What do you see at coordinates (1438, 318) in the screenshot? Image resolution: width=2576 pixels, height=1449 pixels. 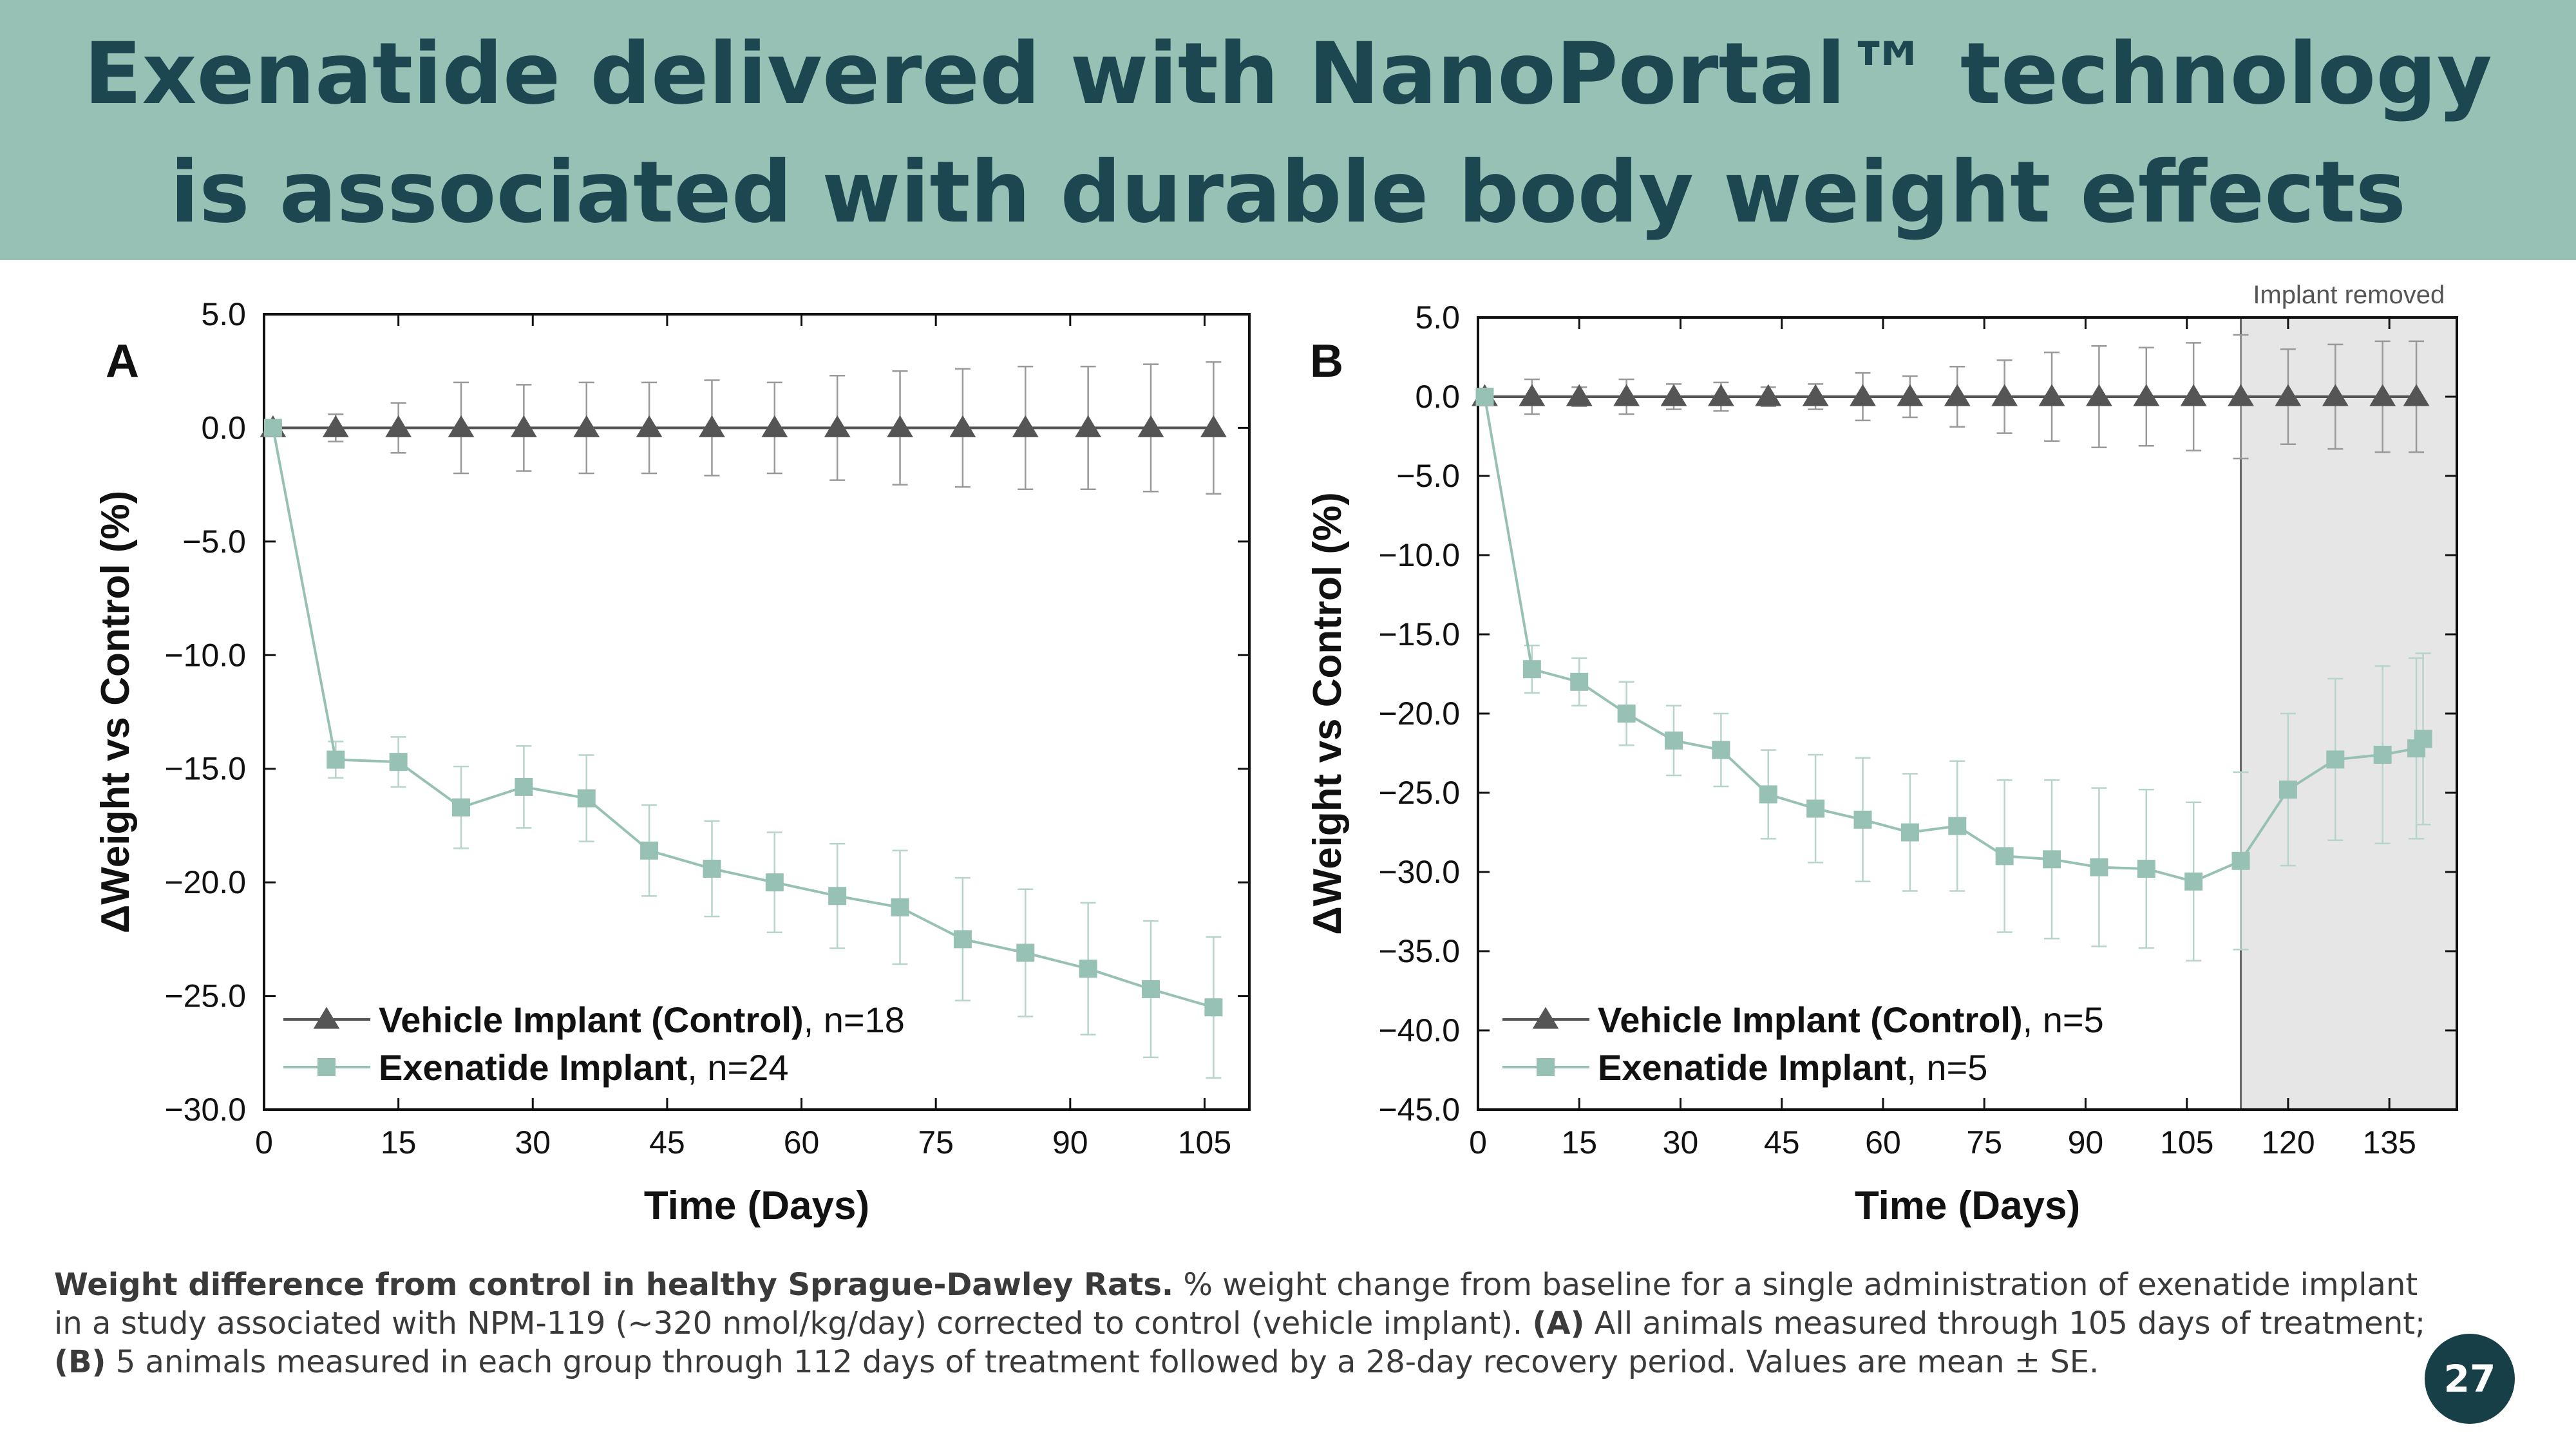 I see `y-tick-label: 5.0` at bounding box center [1438, 318].